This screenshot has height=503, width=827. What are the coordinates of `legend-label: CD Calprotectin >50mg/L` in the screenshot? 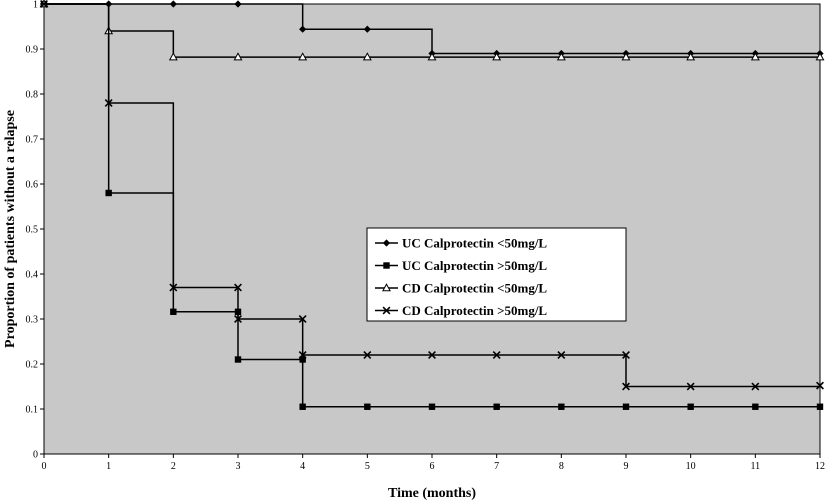 It's located at (474, 310).